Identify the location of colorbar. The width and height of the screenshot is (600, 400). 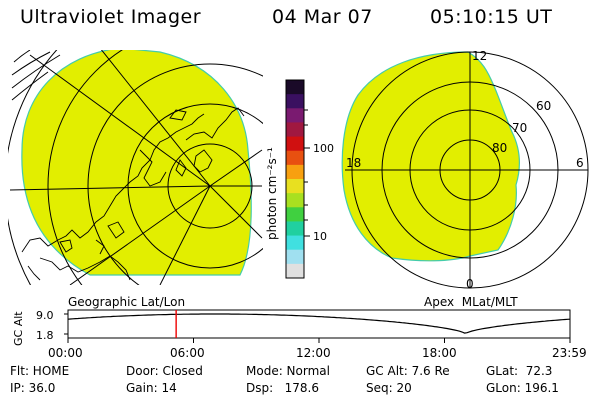
(295, 179).